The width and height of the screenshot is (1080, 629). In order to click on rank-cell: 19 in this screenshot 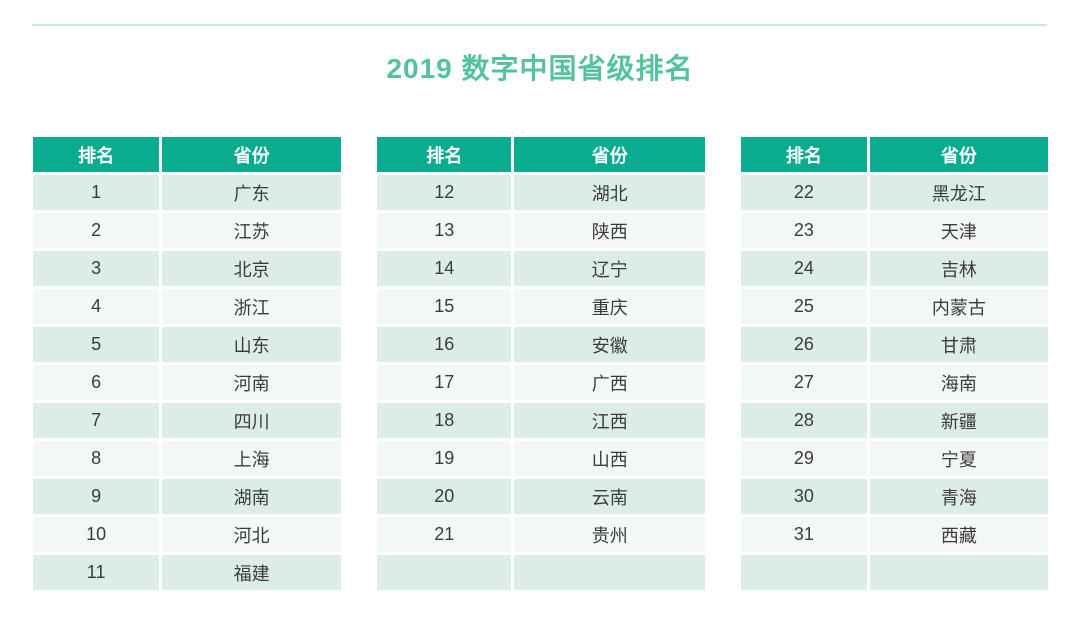, I will do `click(444, 458)`.